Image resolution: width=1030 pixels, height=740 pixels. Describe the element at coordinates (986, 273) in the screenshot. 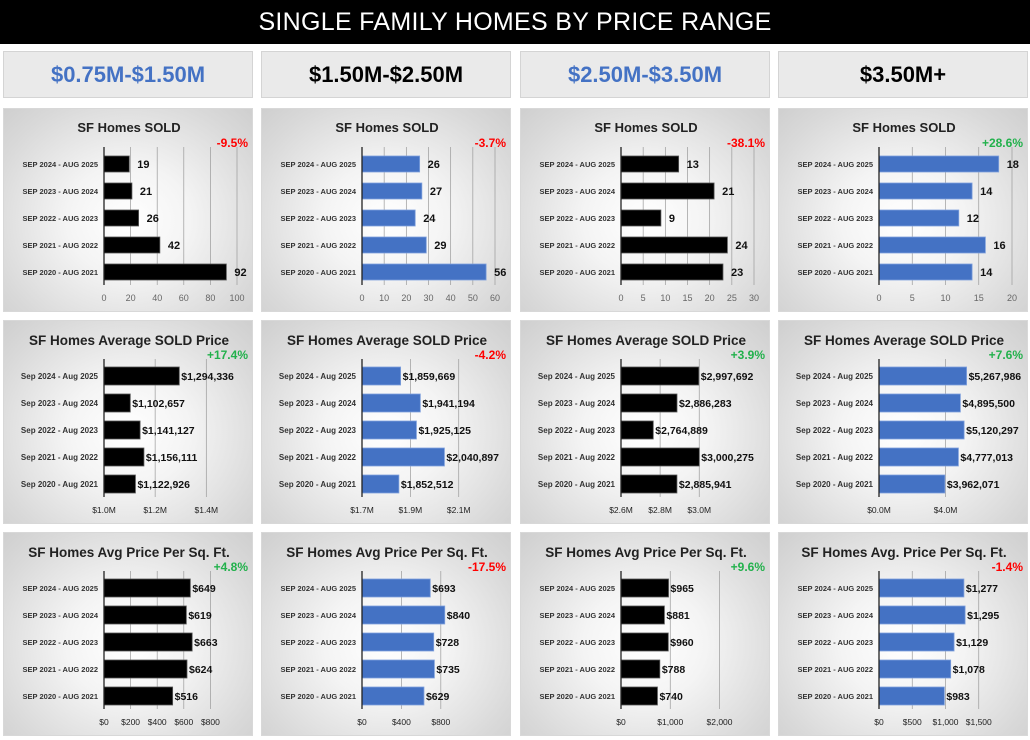

I see `value-label: 14` at that location.